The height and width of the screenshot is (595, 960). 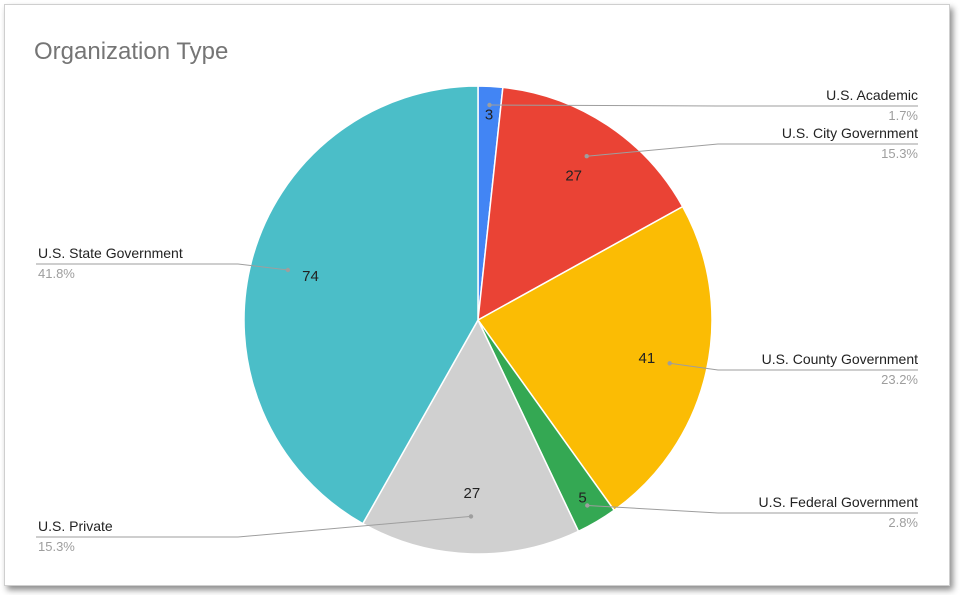 I want to click on value-label-u-s-private: 27, so click(x=472, y=493).